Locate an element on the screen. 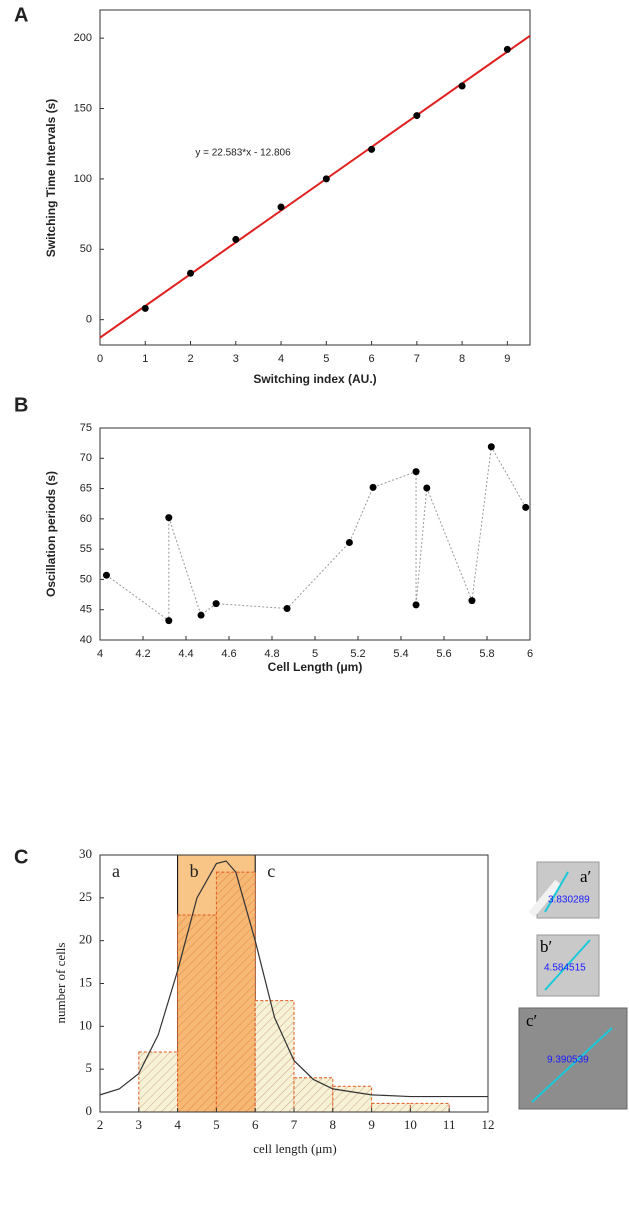 This screenshot has width=629, height=1218. line is located at coordinates (316, 533).